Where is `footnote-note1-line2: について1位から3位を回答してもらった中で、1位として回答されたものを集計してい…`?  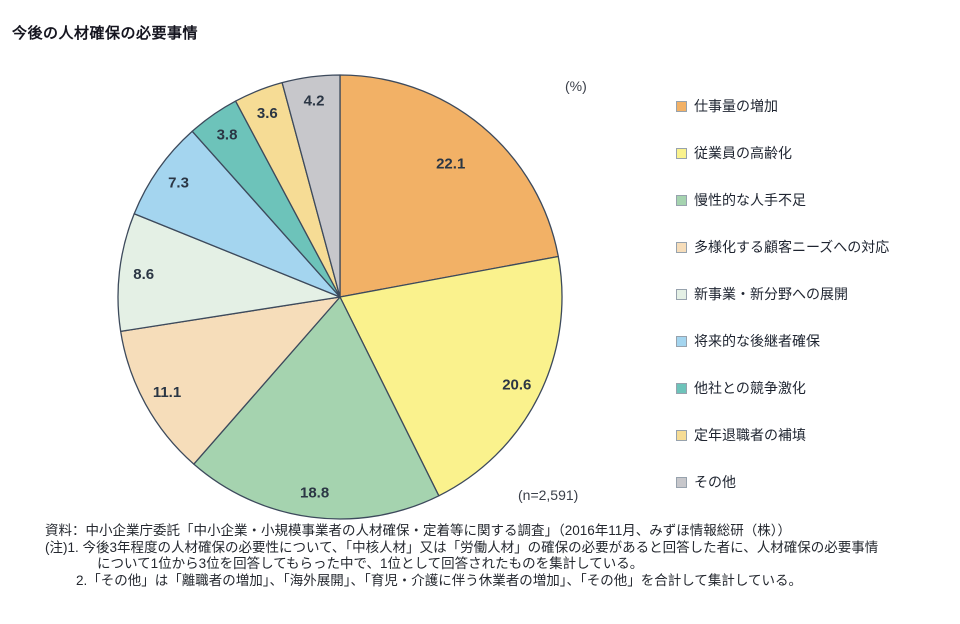
footnote-note1-line2: について1位から3位を回答してもらった中で、1位として回答されたものを集計してい… is located at coordinates (370, 563).